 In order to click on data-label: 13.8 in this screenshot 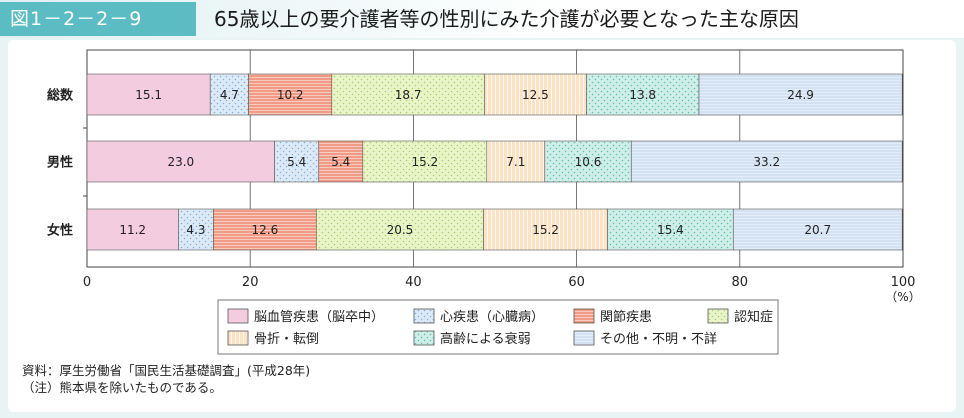, I will do `click(642, 95)`.